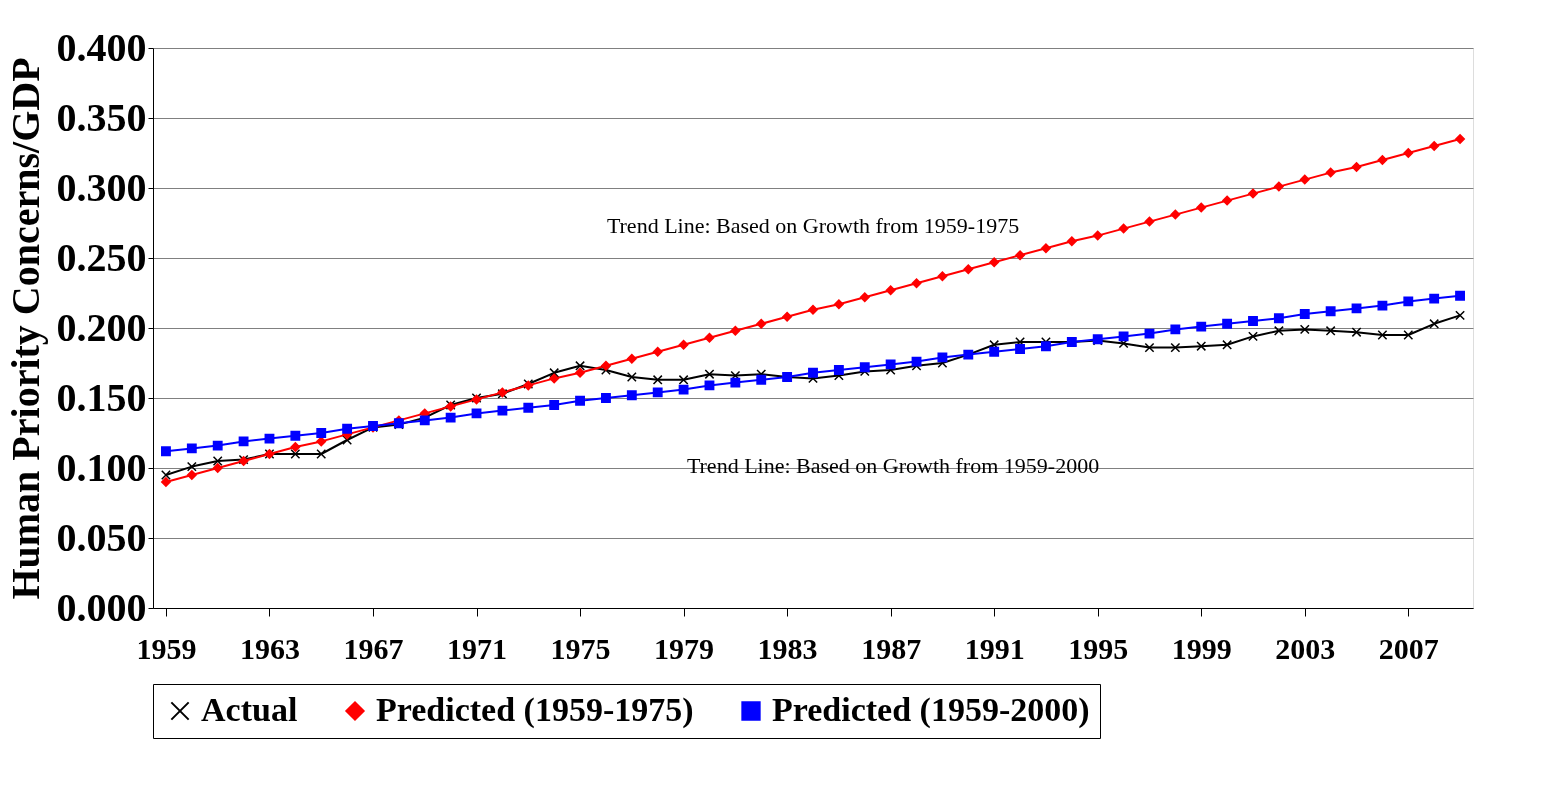  Describe the element at coordinates (101, 537) in the screenshot. I see `y-tick-label: 0.050` at that location.